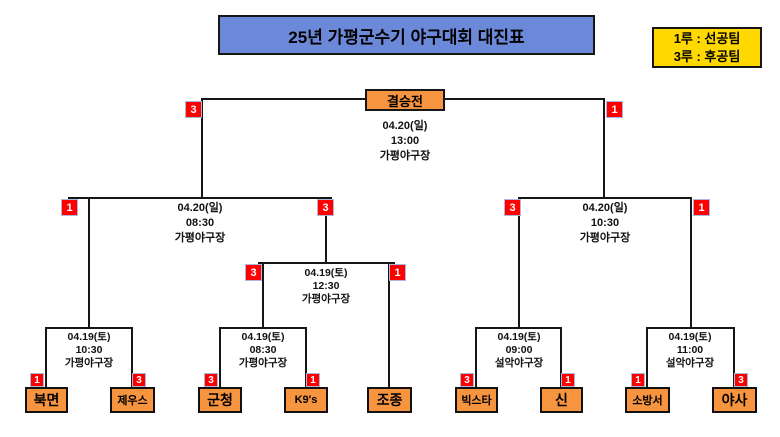 This screenshot has width=780, height=437. Describe the element at coordinates (690, 363) in the screenshot. I see `match4-venue: 설악야구장` at that location.